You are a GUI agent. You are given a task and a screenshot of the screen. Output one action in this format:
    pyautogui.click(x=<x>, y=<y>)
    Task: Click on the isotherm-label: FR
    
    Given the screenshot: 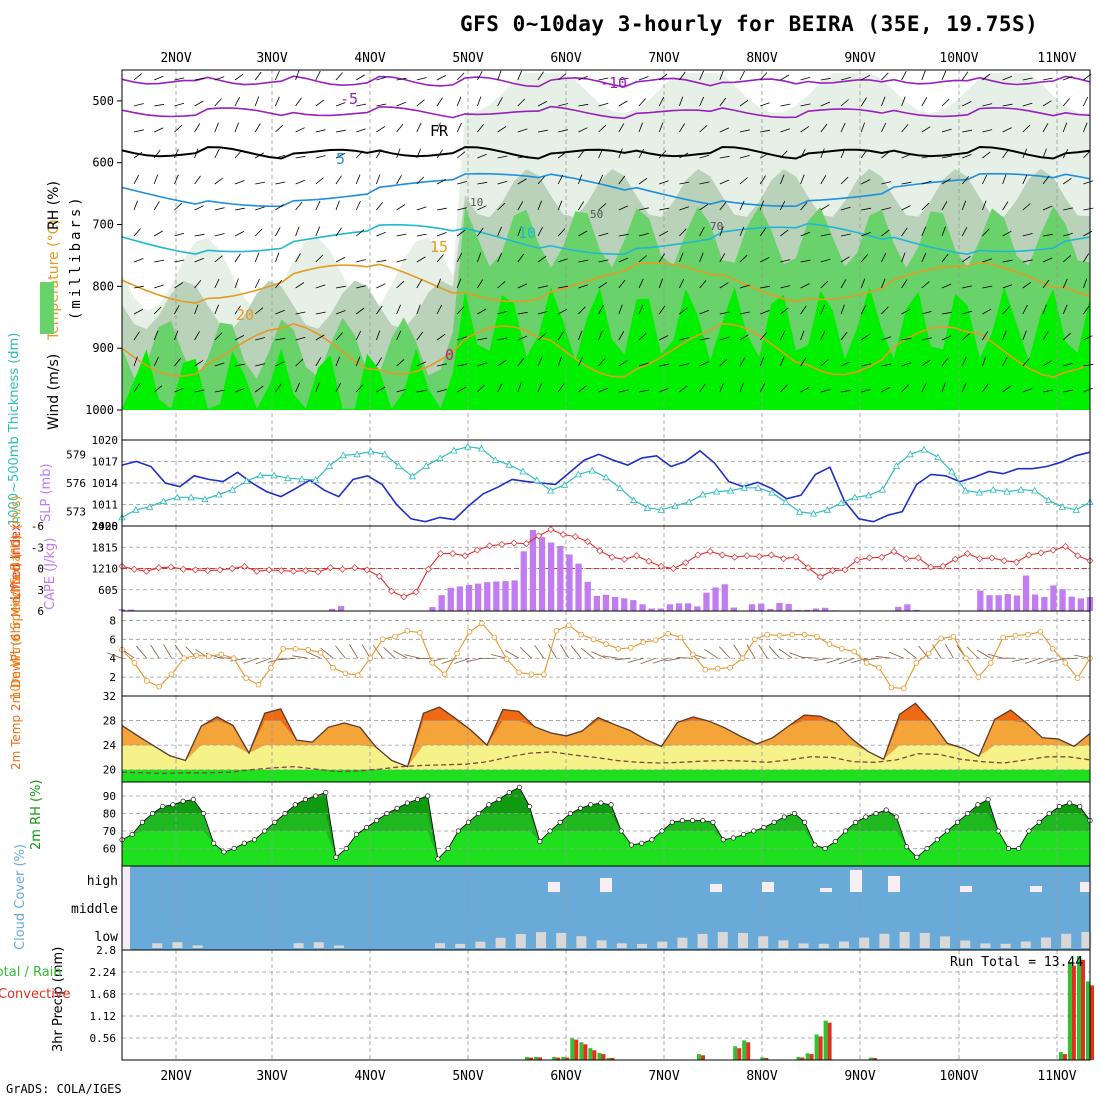 What is the action you would take?
    pyautogui.click(x=439, y=131)
    